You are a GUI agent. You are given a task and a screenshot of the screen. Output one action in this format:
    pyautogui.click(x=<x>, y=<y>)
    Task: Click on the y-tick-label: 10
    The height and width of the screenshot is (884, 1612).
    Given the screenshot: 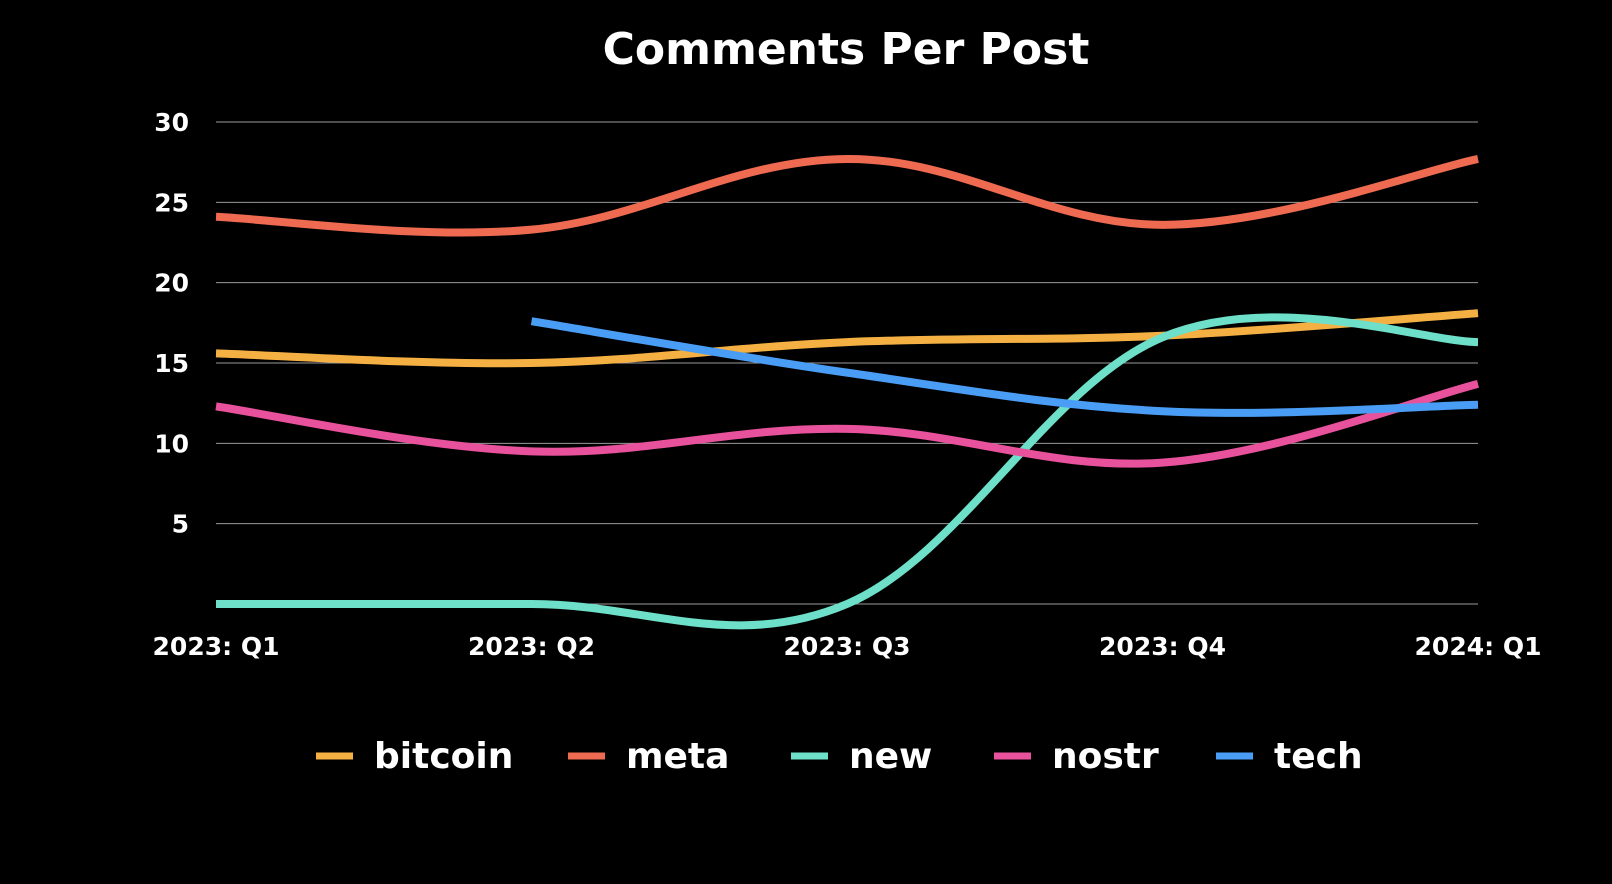 What is the action you would take?
    pyautogui.click(x=171, y=443)
    